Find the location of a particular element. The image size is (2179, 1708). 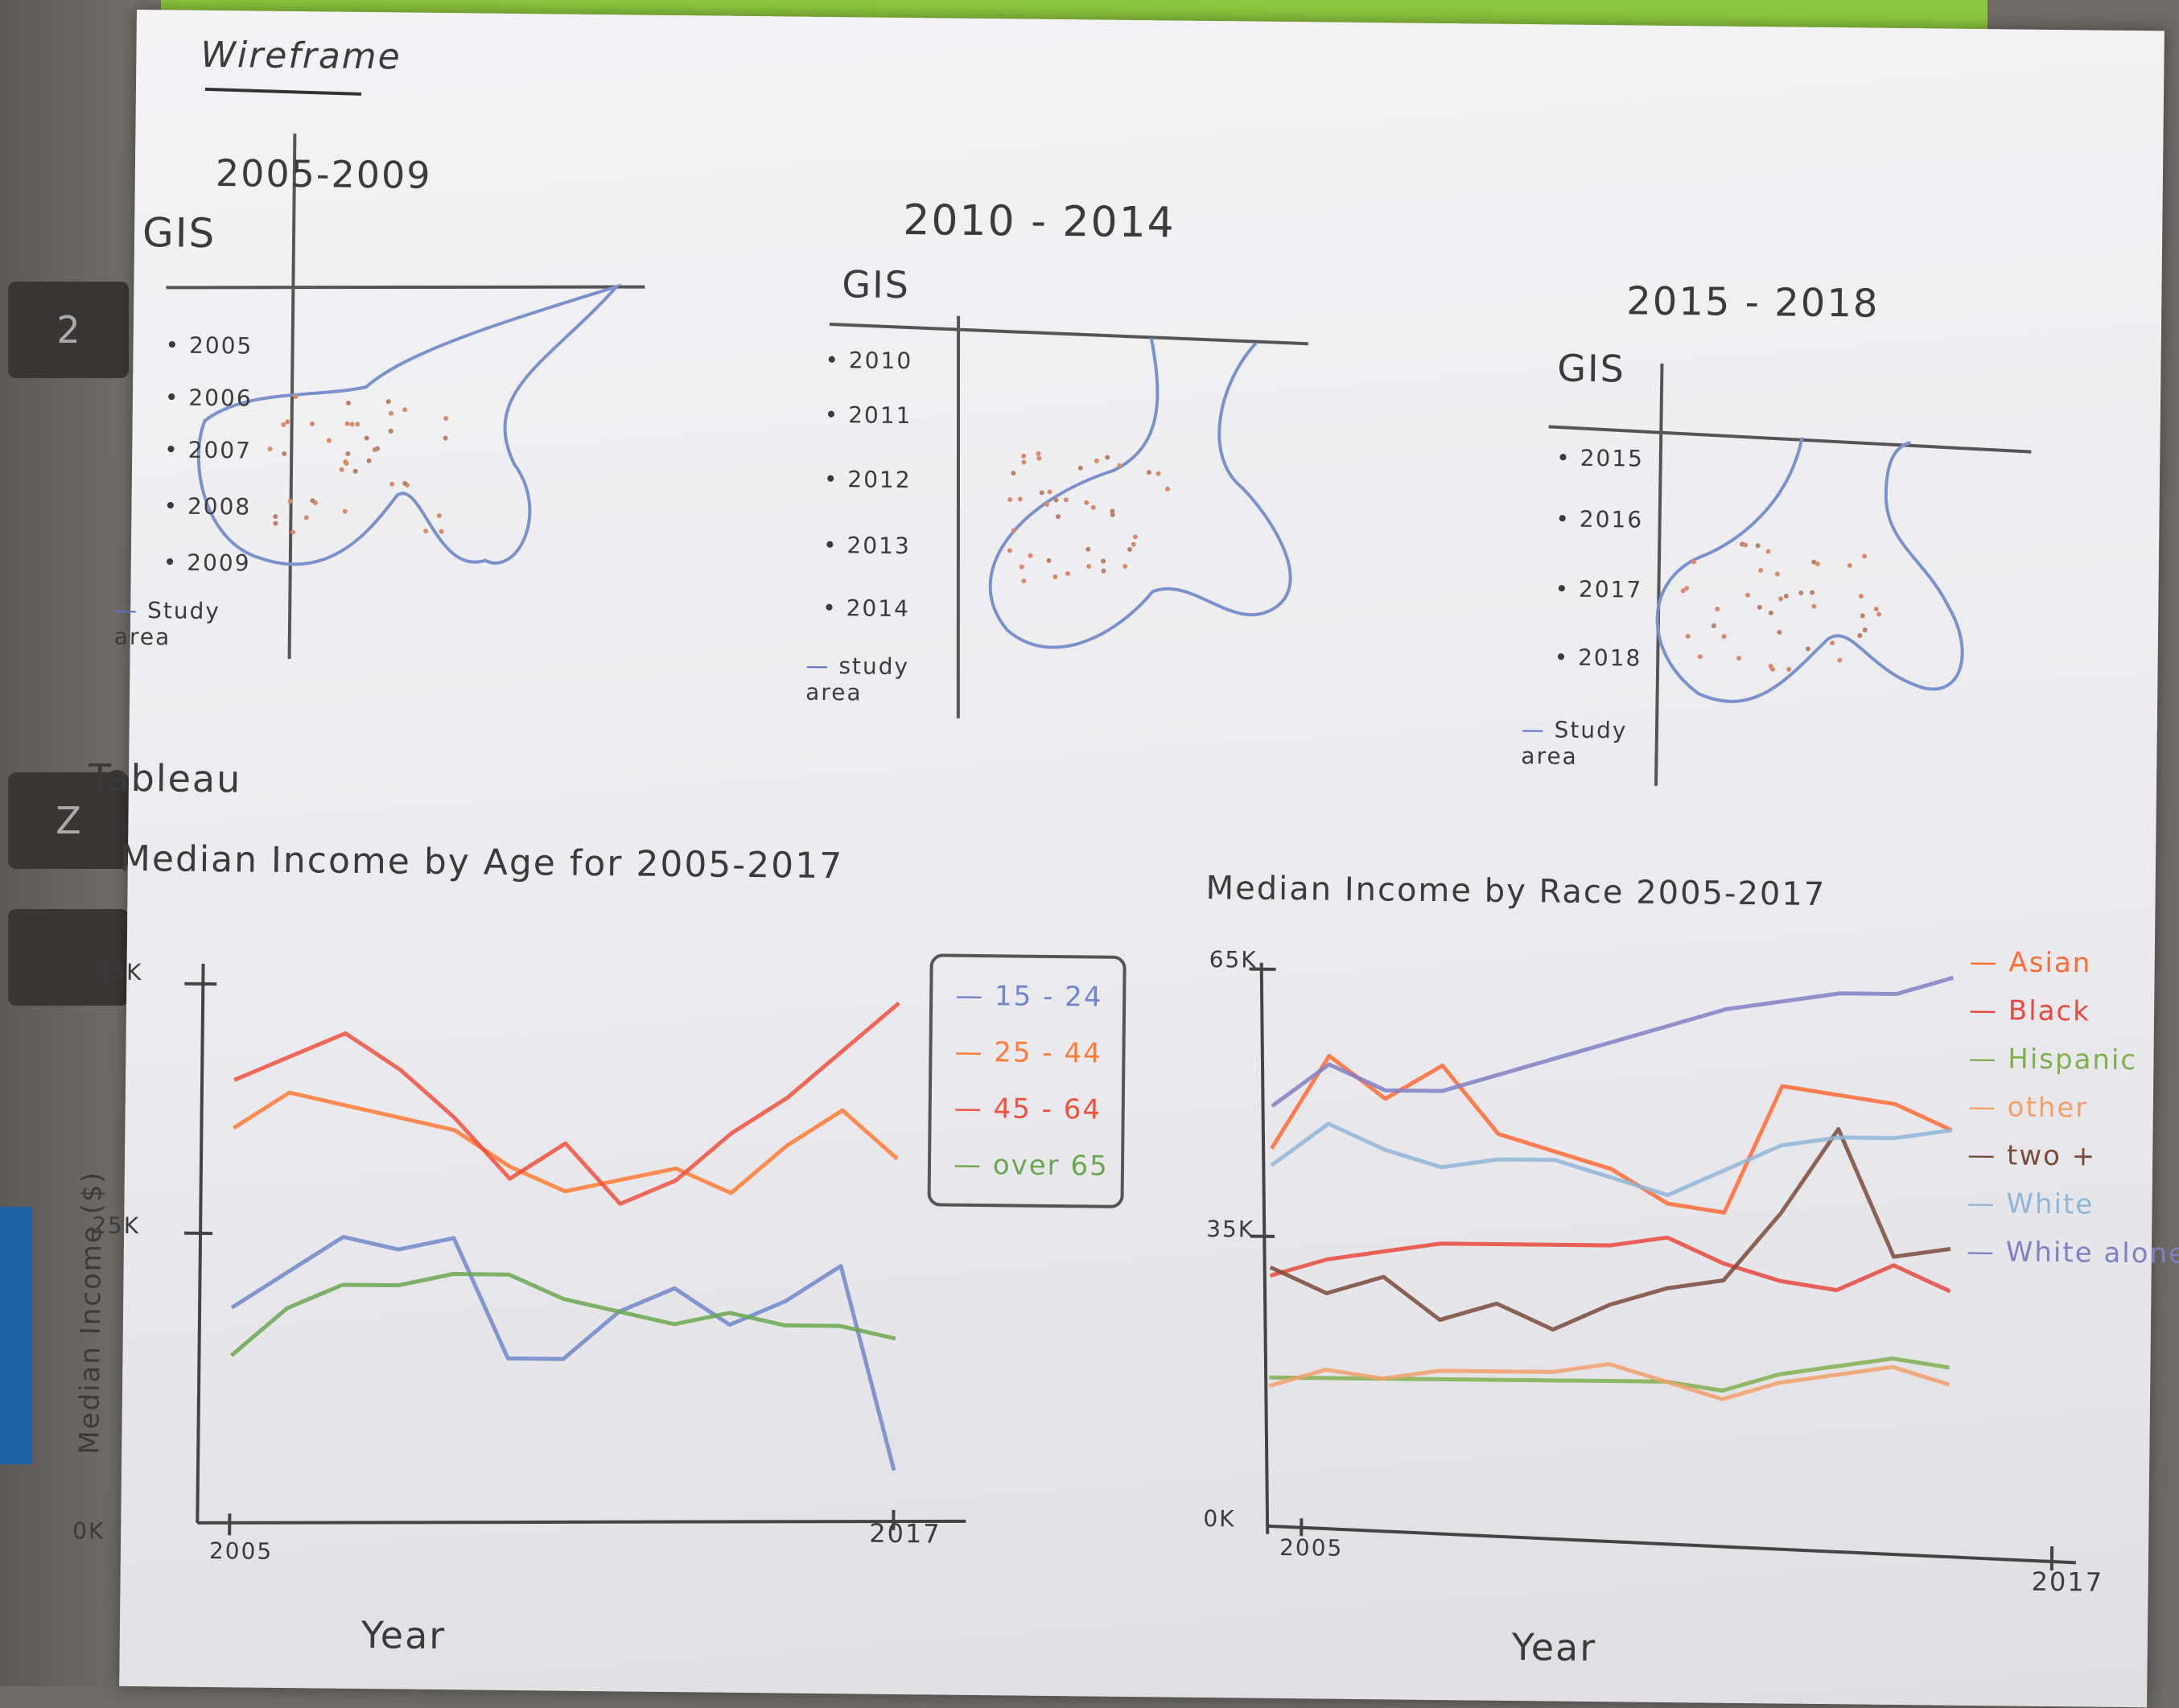

chart2-legend-label: White is located at coordinates (2050, 1203).